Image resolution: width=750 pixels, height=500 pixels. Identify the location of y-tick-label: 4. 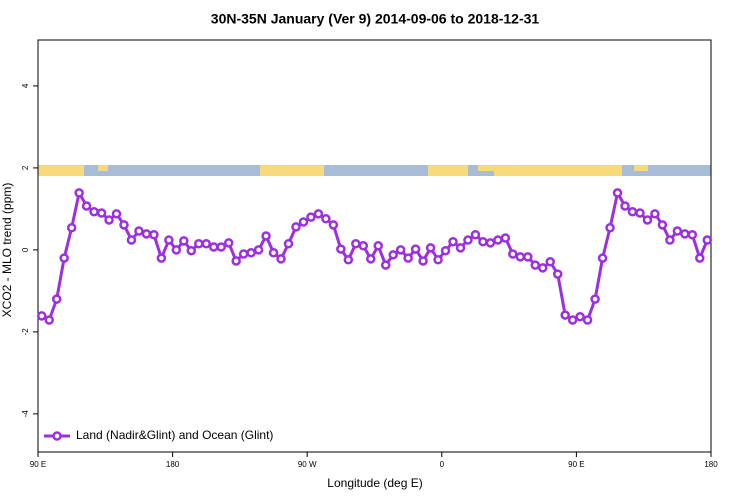
(25, 85).